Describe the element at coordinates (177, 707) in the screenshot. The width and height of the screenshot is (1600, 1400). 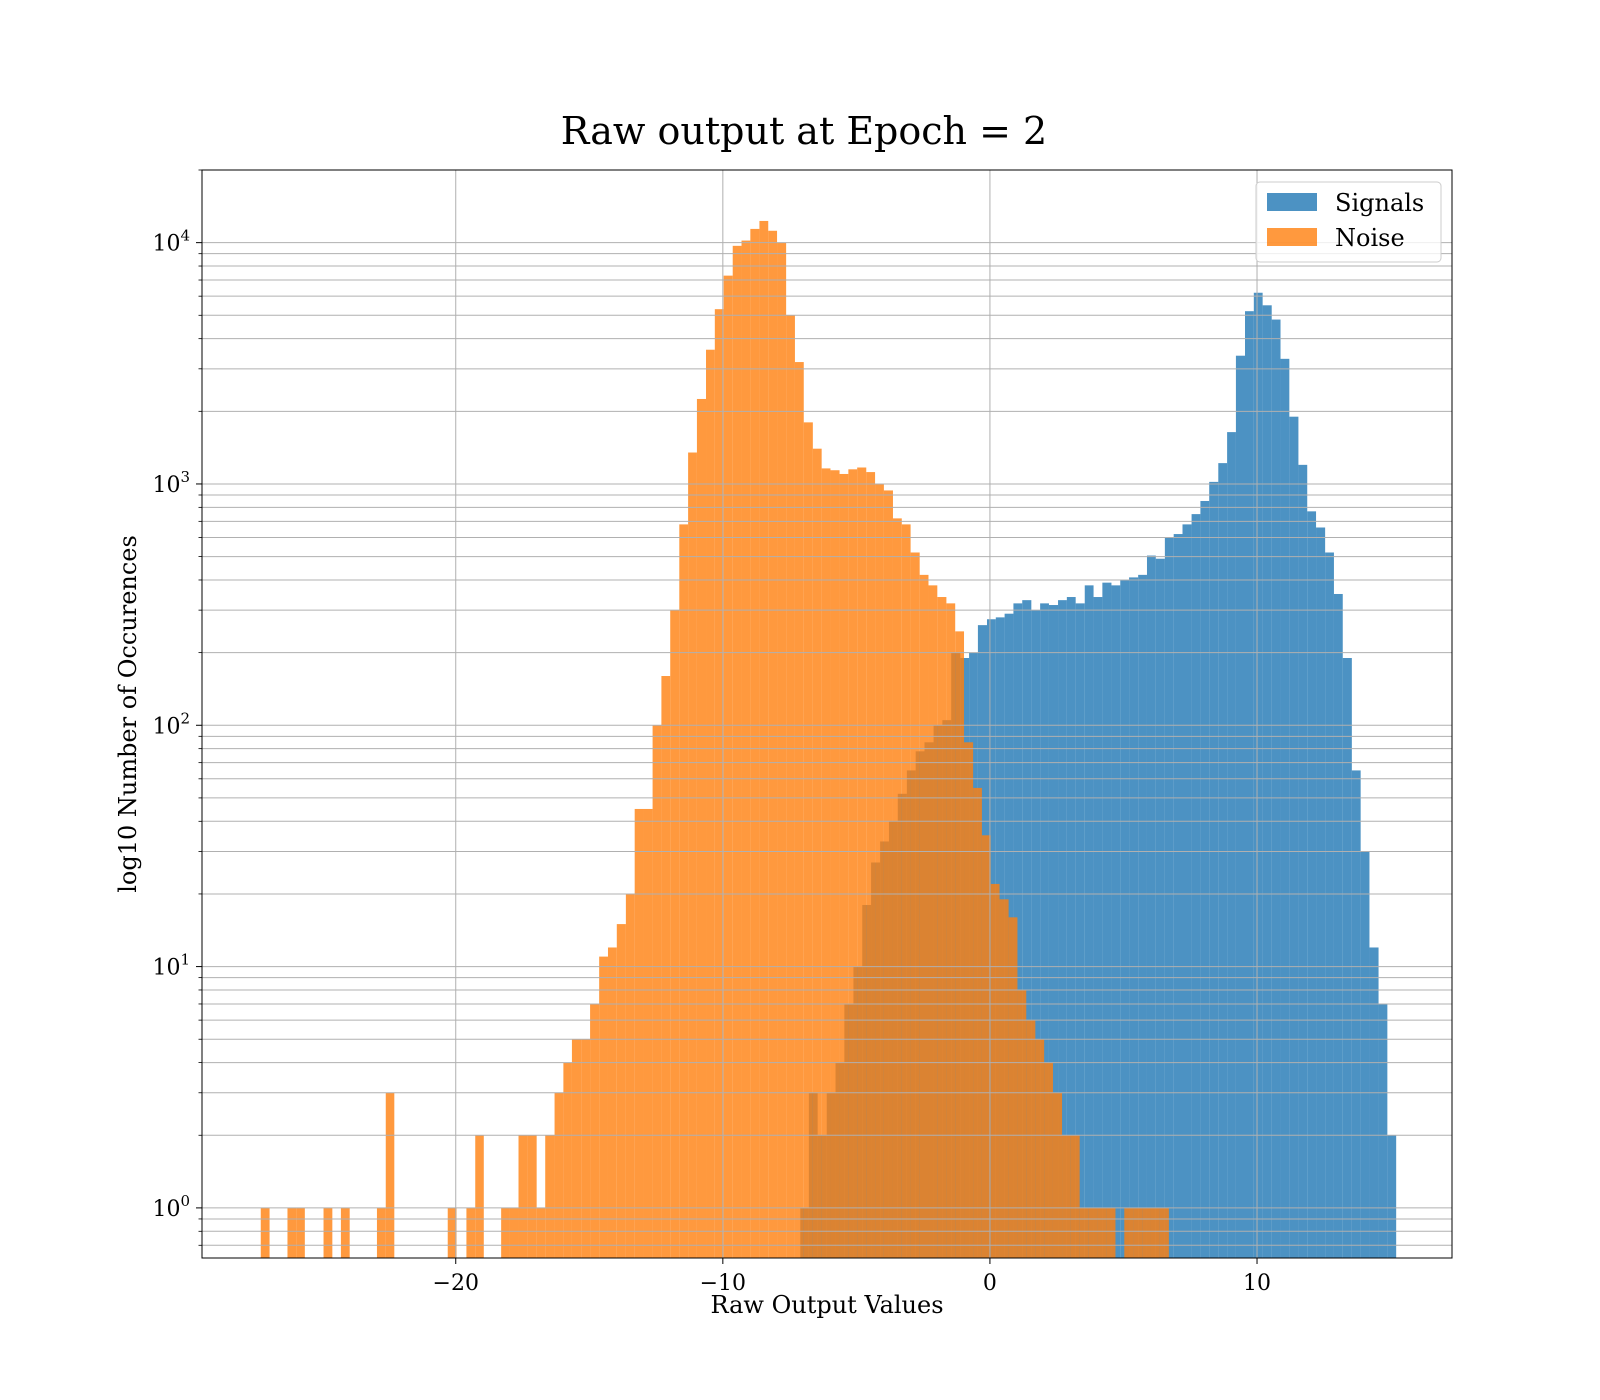
I see `y-axis: 10⁰ 10¹ 10² 10³ 10⁴` at that location.